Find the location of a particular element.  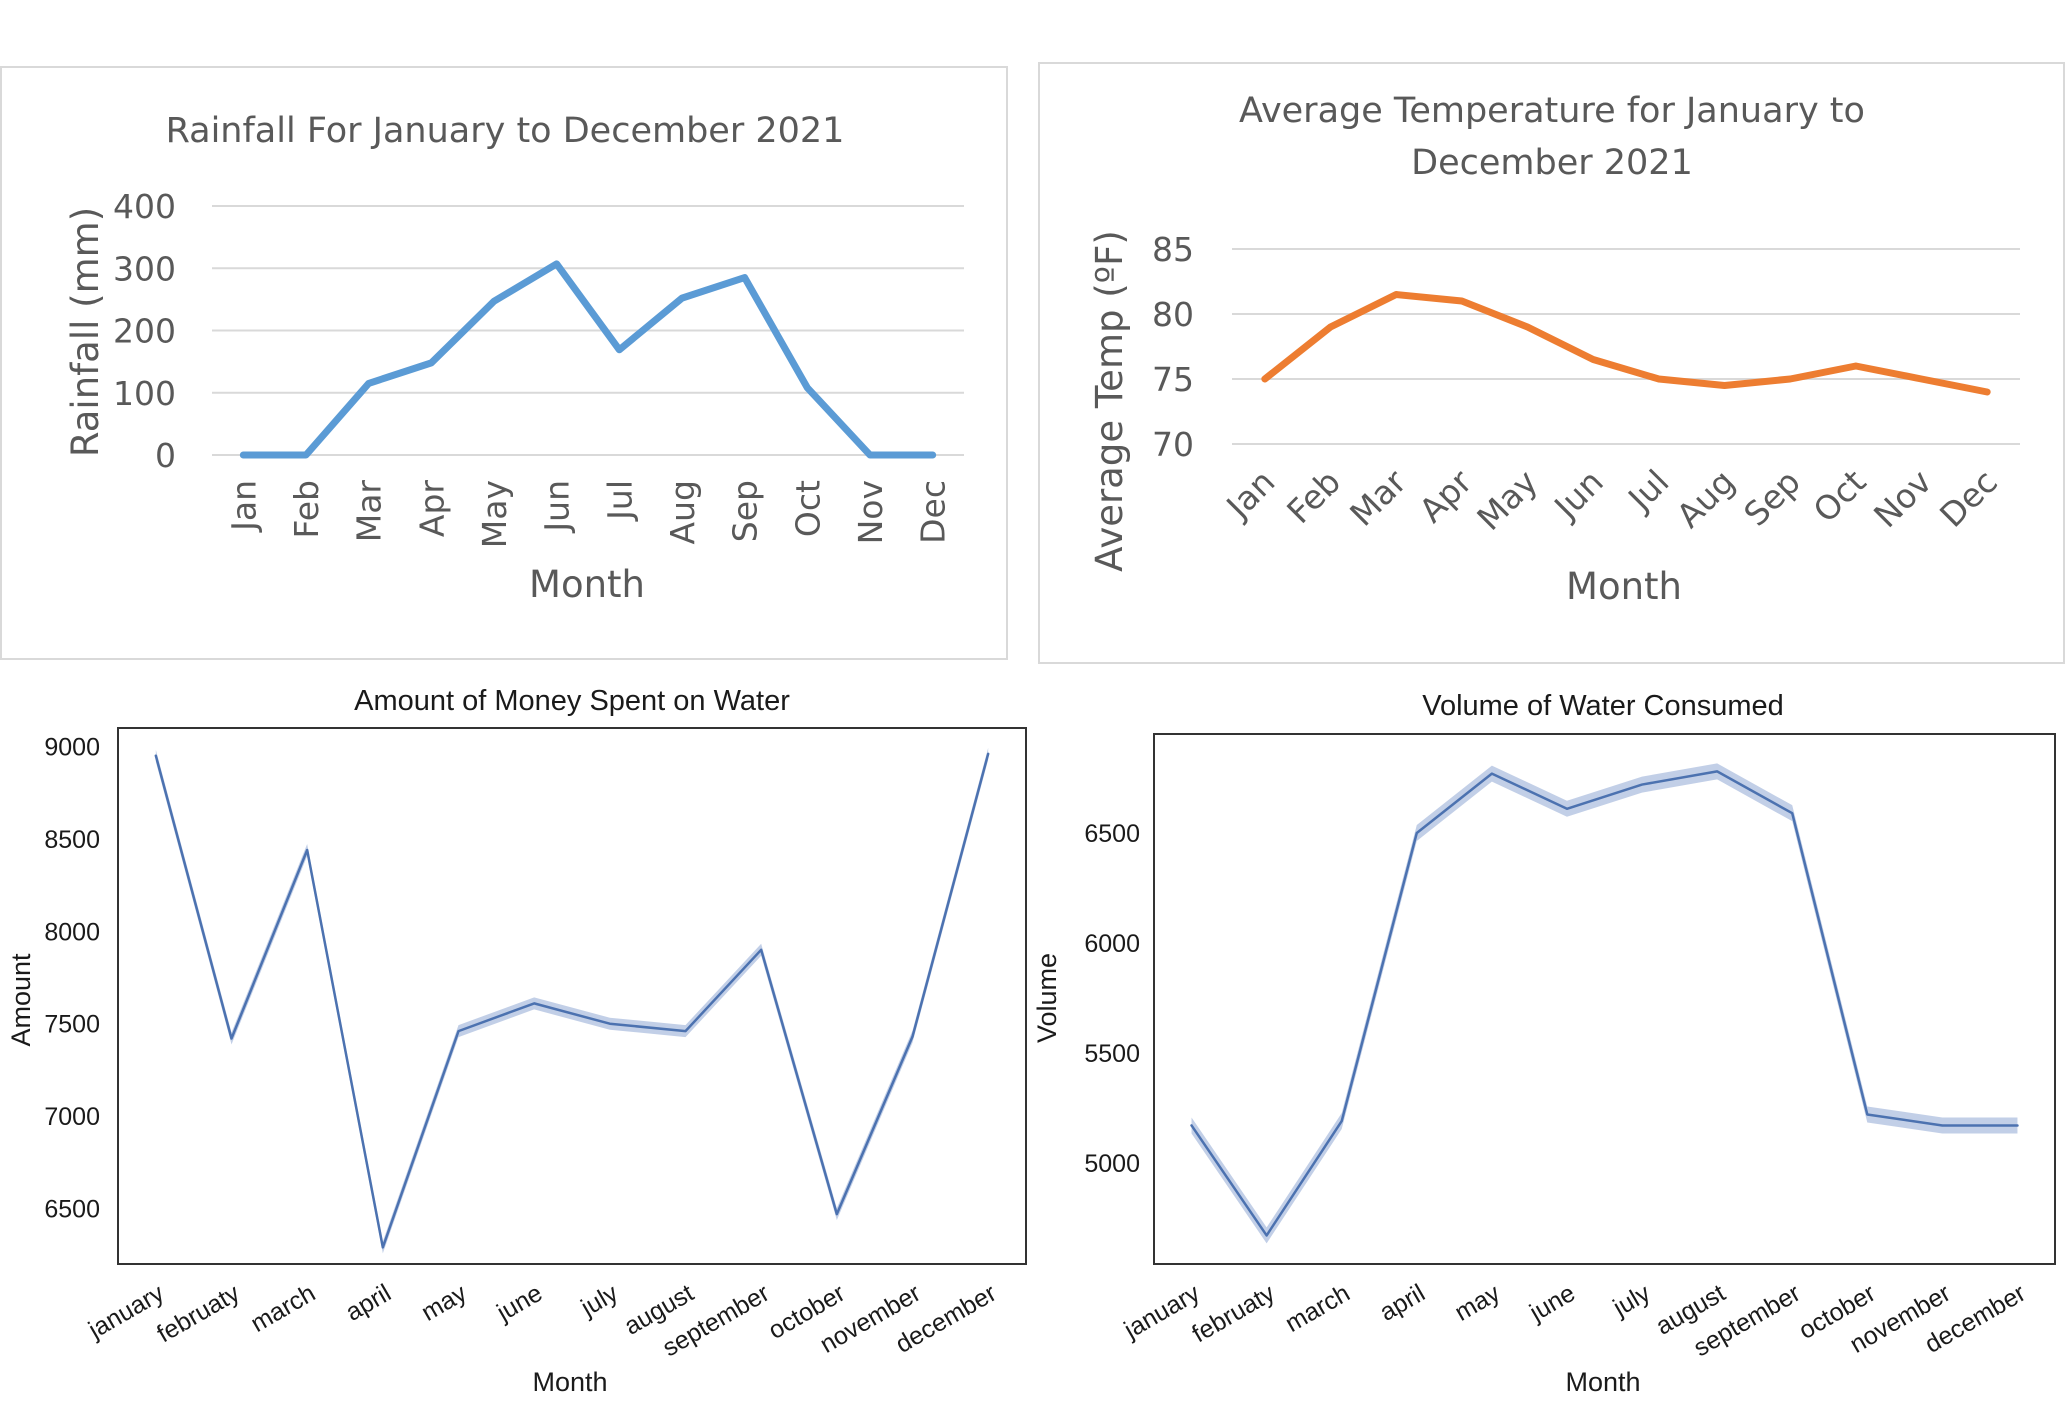

y-tick-label: 400 is located at coordinates (144, 206).